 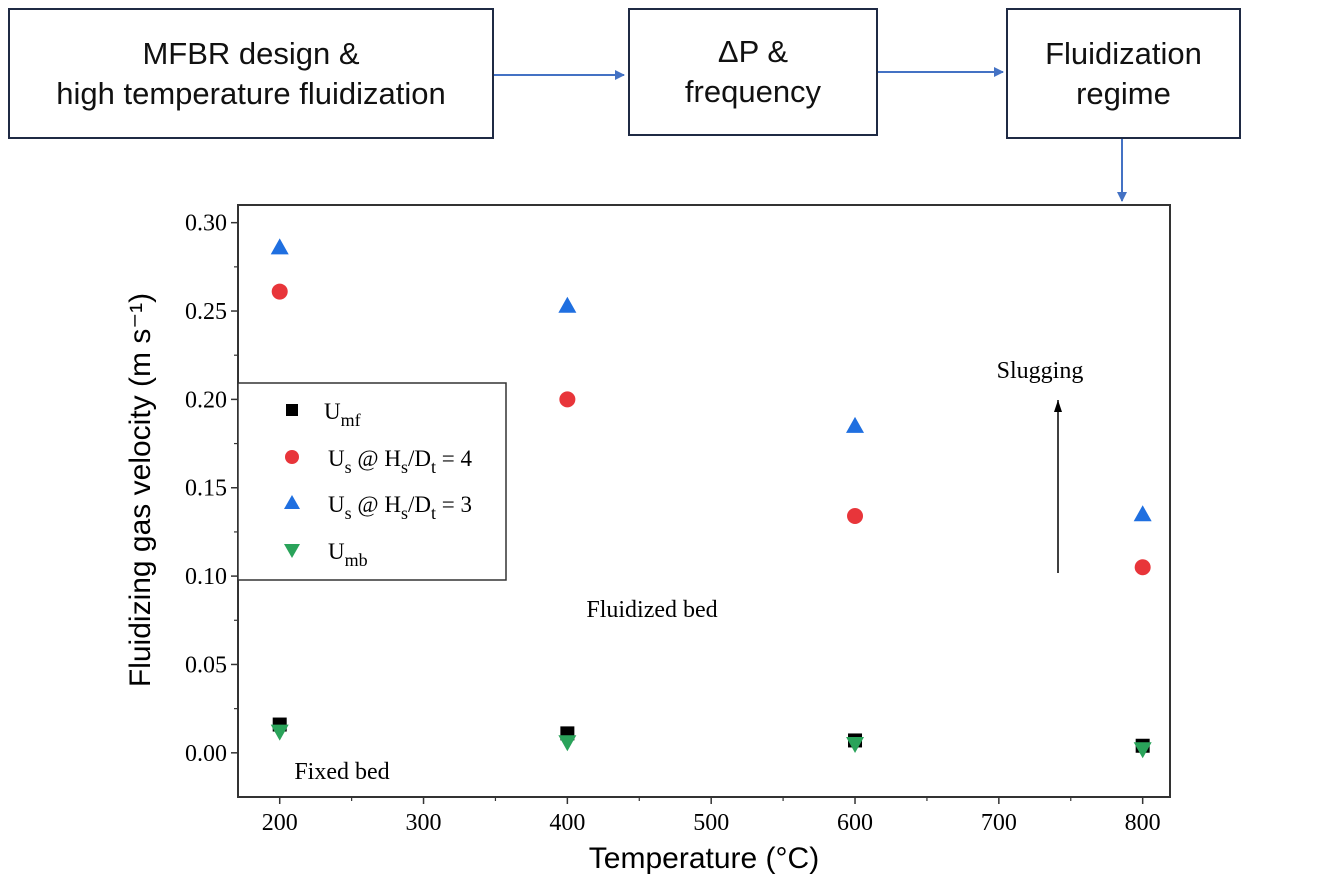 What do you see at coordinates (651, 610) in the screenshot?
I see `annotation-fluidized-bed: Fluidized bed` at bounding box center [651, 610].